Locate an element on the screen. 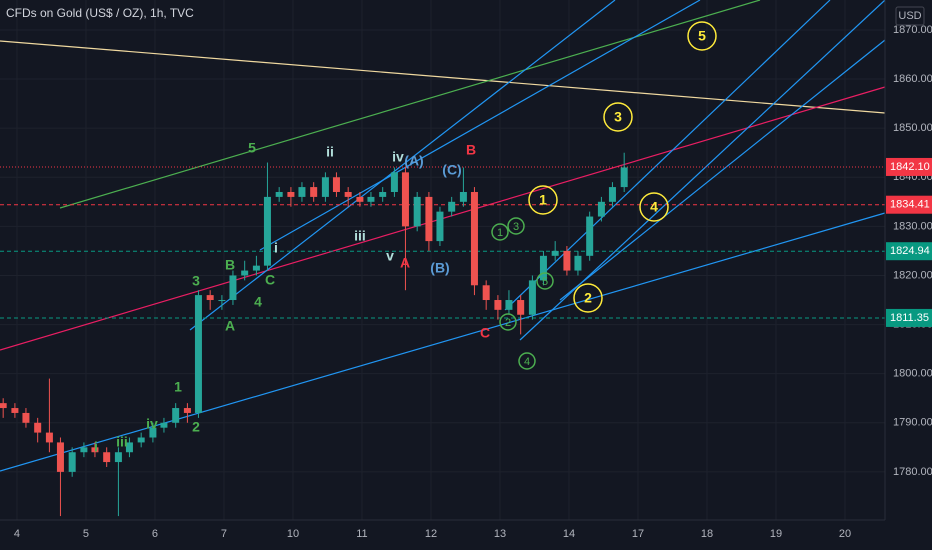 The width and height of the screenshot is (932, 550). x-tick-label: 6 is located at coordinates (155, 534).